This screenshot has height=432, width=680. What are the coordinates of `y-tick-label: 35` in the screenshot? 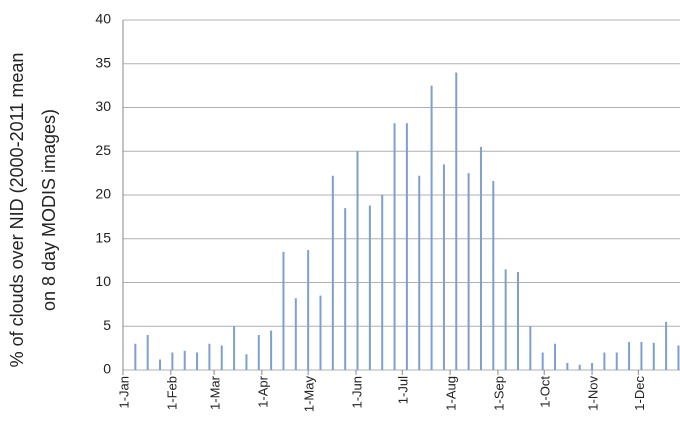 It's located at (103, 62).